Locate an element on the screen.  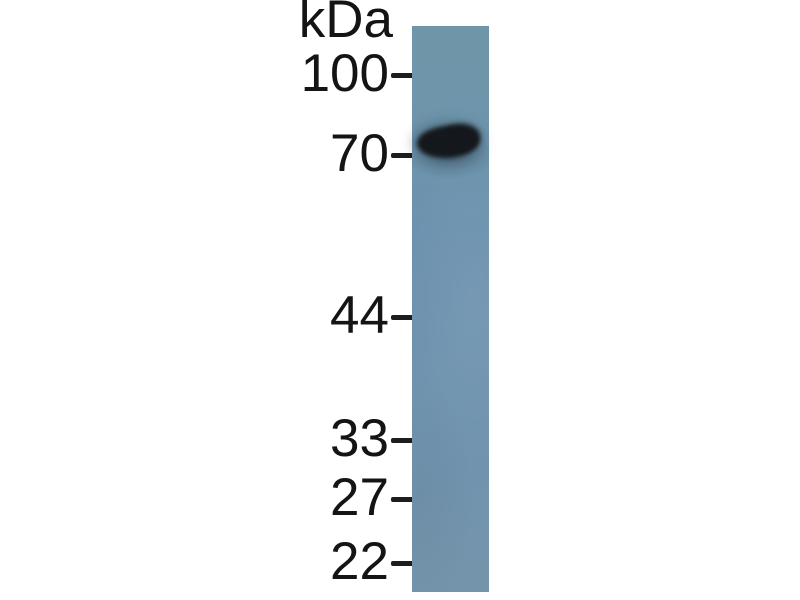
ladder-marker-row: 44 is located at coordinates (372, 316).